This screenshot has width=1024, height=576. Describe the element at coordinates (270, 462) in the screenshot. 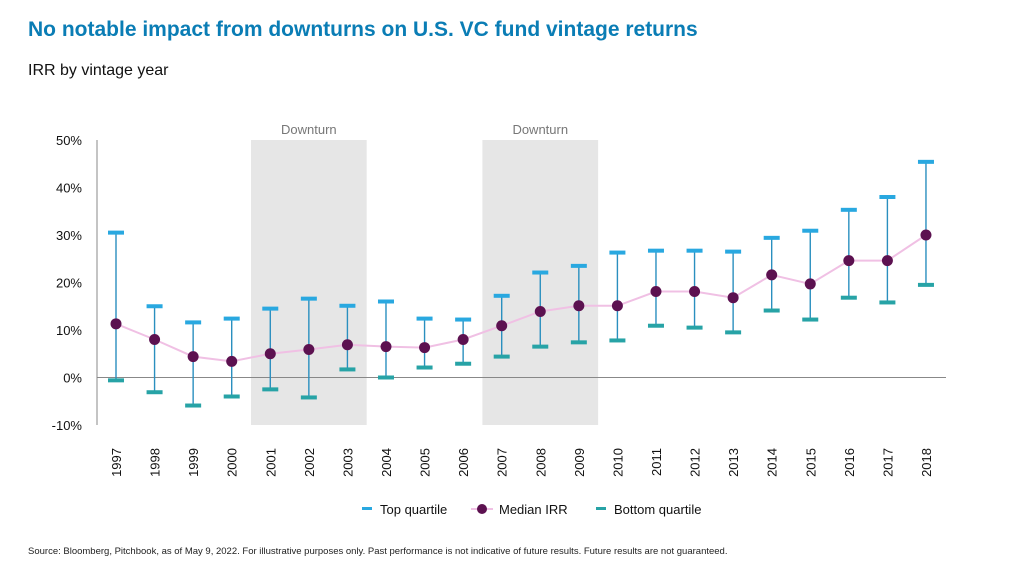

I see `x-tick-label: 2001` at that location.